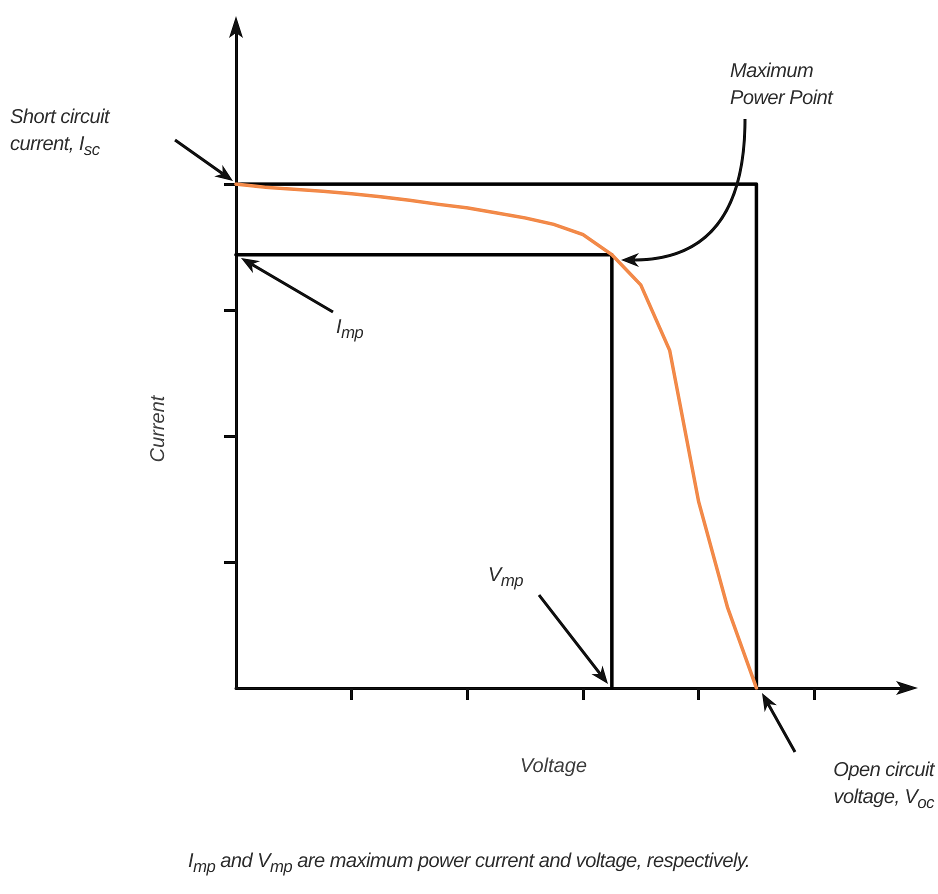 The width and height of the screenshot is (938, 894). Describe the element at coordinates (61, 133) in the screenshot. I see `text: Short circuit current, I$_{sc}$` at that location.